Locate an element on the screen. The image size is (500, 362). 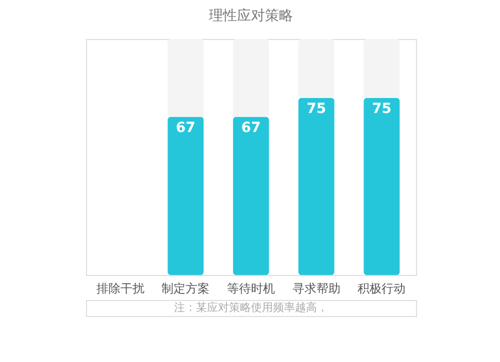
chart-title: 理性应对策略 is located at coordinates (251, 16).